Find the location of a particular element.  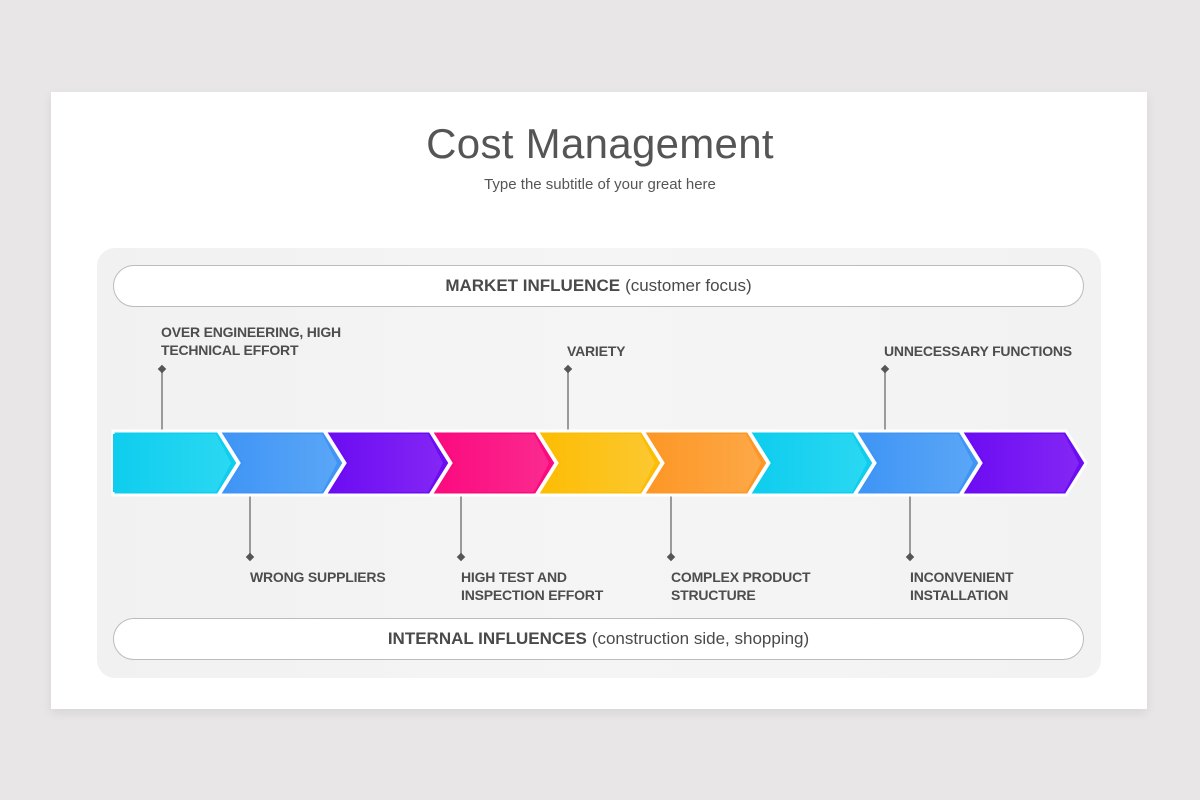

slide-subtitle: Type the subtitle of your great here is located at coordinates (600, 184).